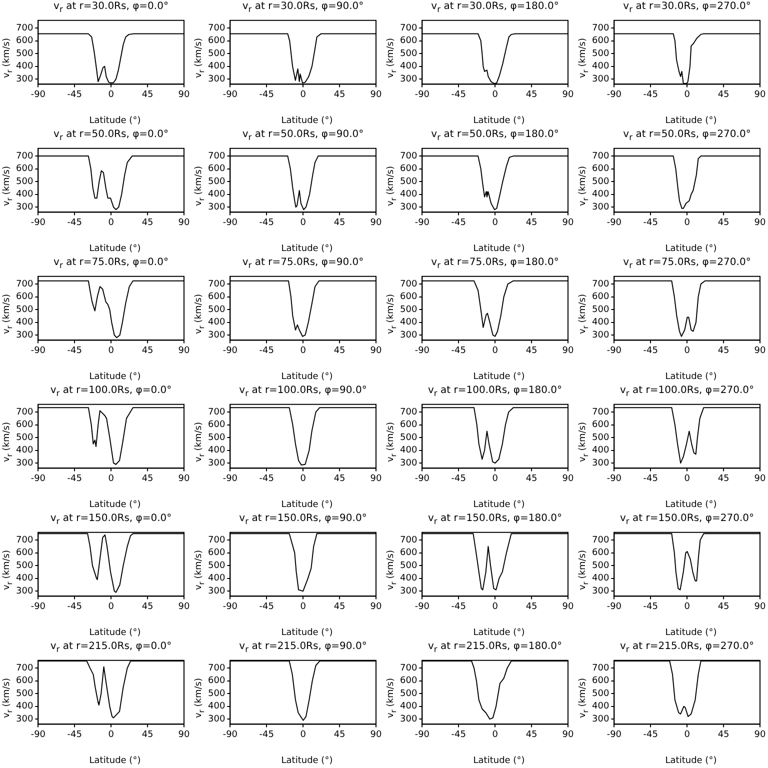 This screenshot has width=768, height=768. I want to click on chart-title: v$_{r}$ at r=30.0Rs, φ=180.0°, so click(495, 8).